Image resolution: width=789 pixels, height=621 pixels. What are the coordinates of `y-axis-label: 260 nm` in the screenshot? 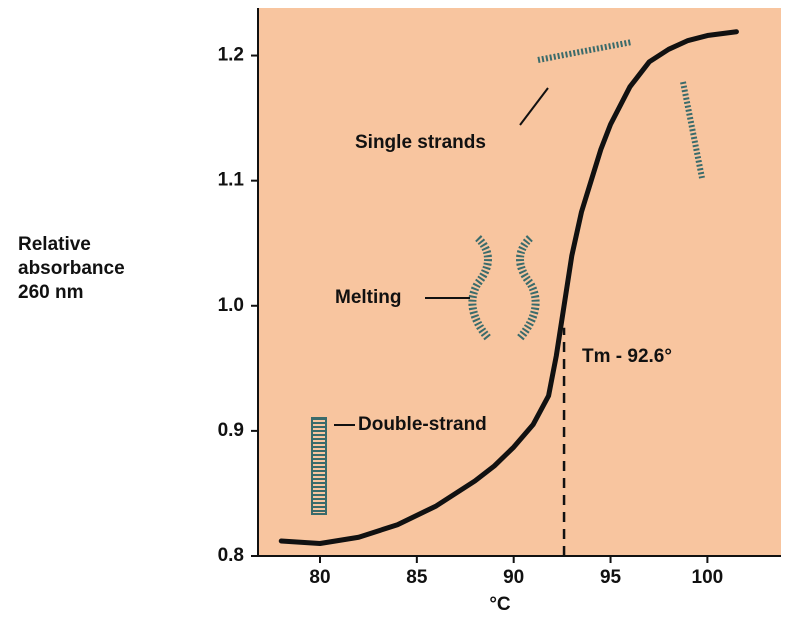 It's located at (50, 292).